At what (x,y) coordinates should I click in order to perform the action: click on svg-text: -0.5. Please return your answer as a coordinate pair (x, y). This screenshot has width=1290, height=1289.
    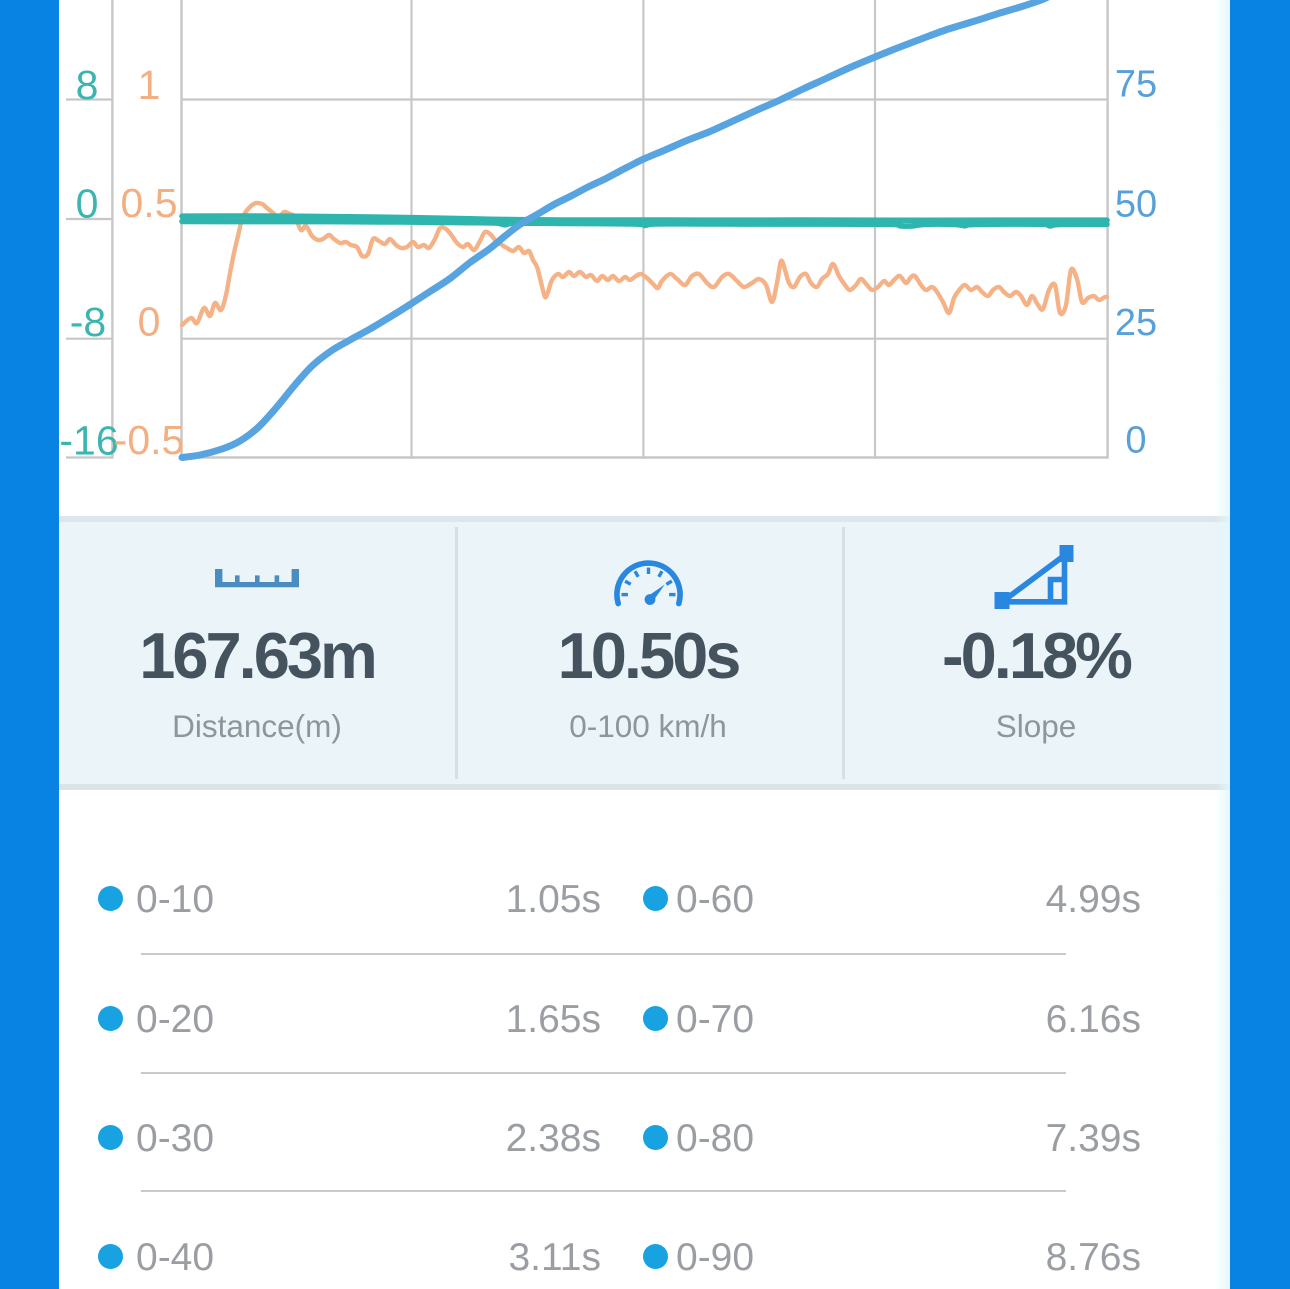
    Looking at the image, I should click on (149, 440).